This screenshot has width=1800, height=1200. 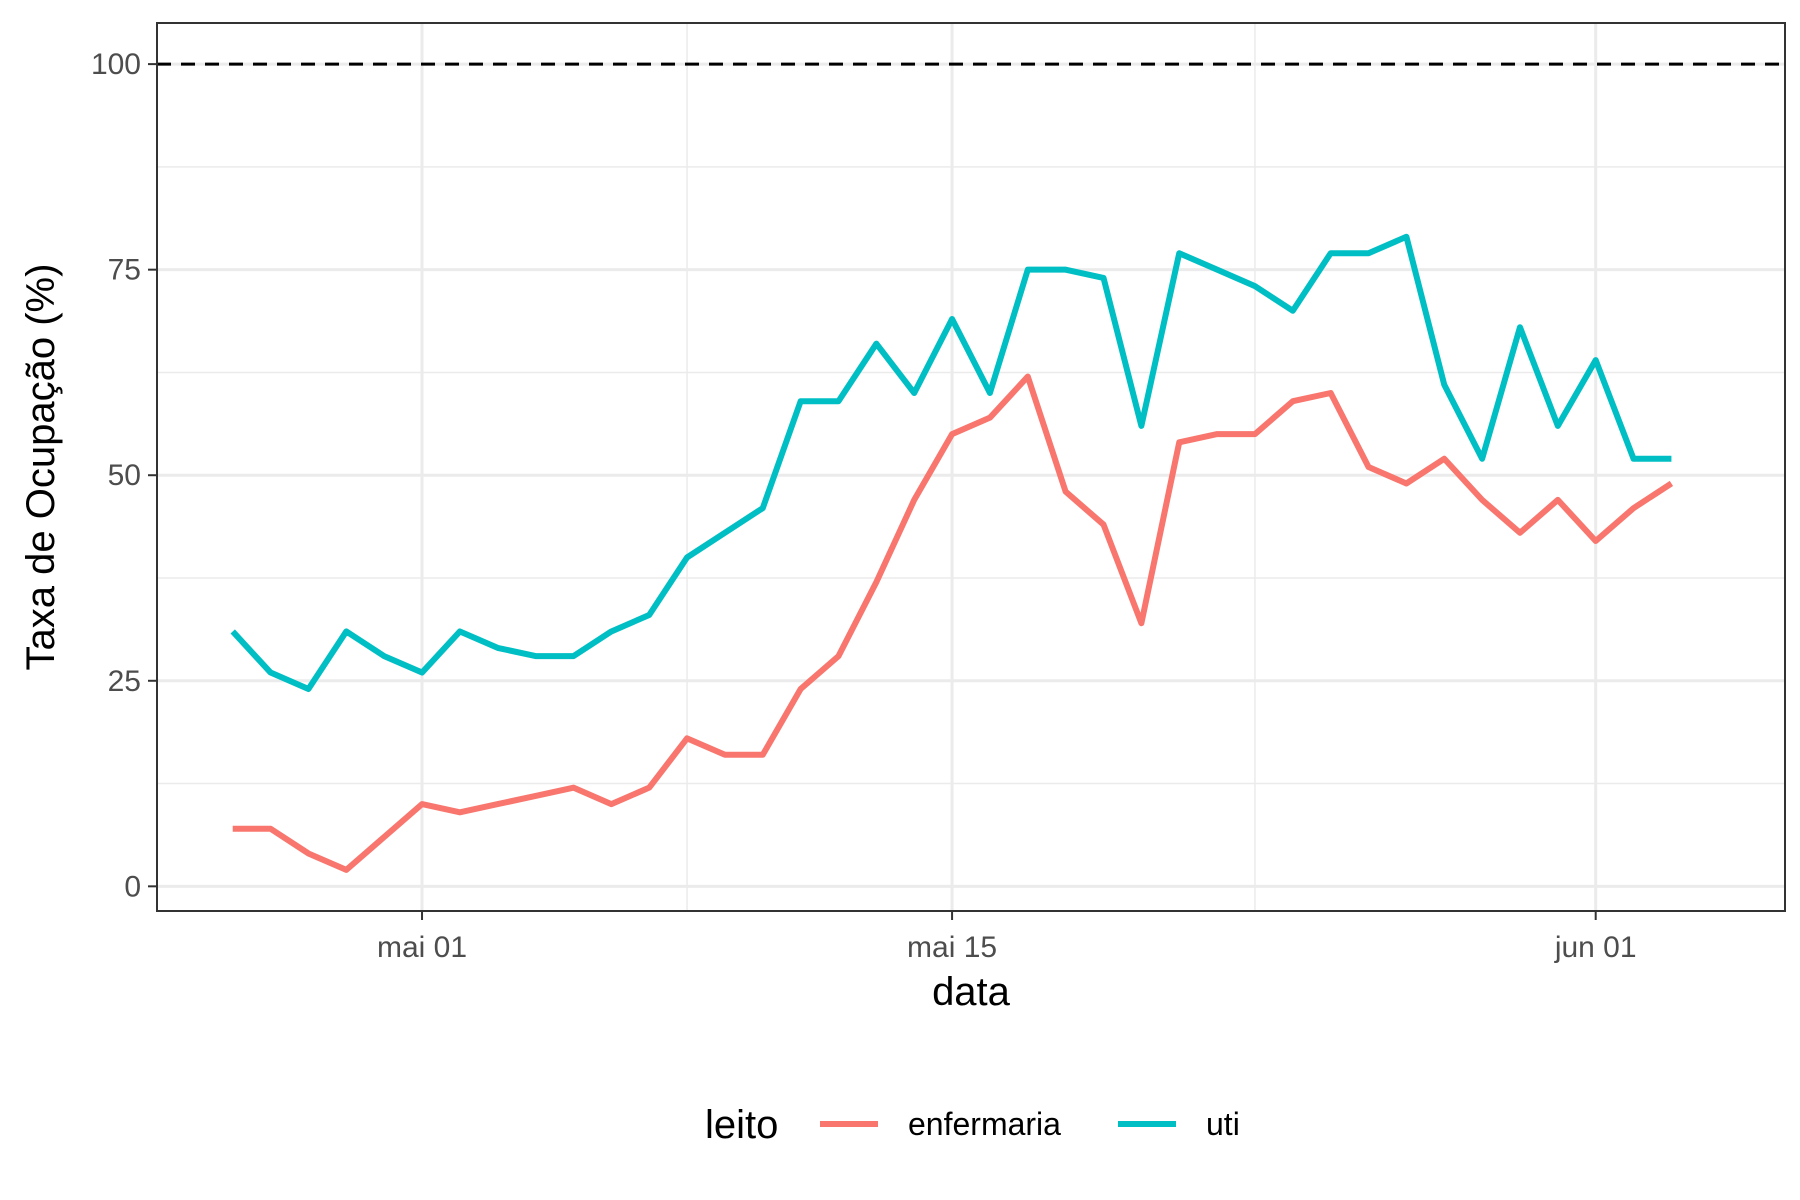 I want to click on legend-label-enfermaria: enfermaria, so click(x=984, y=1124).